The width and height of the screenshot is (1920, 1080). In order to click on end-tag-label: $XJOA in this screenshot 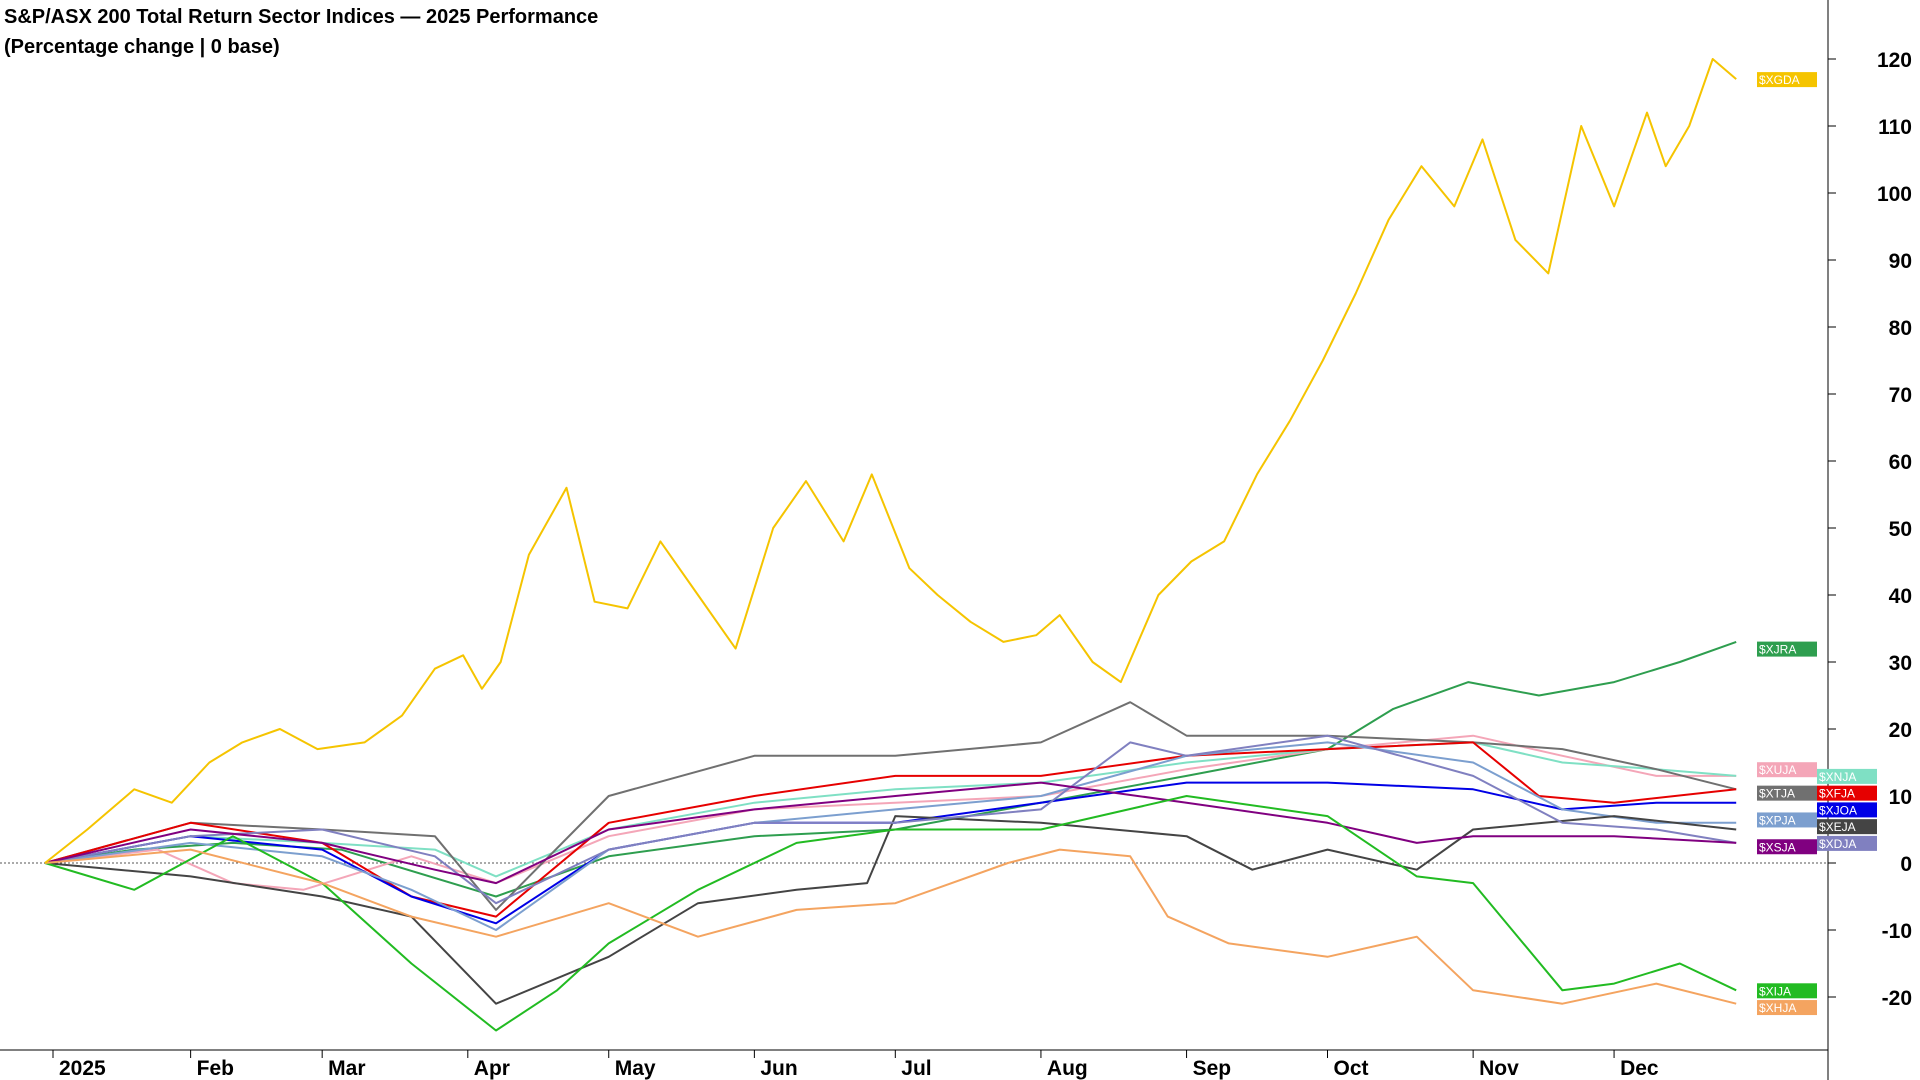, I will do `click(1838, 810)`.